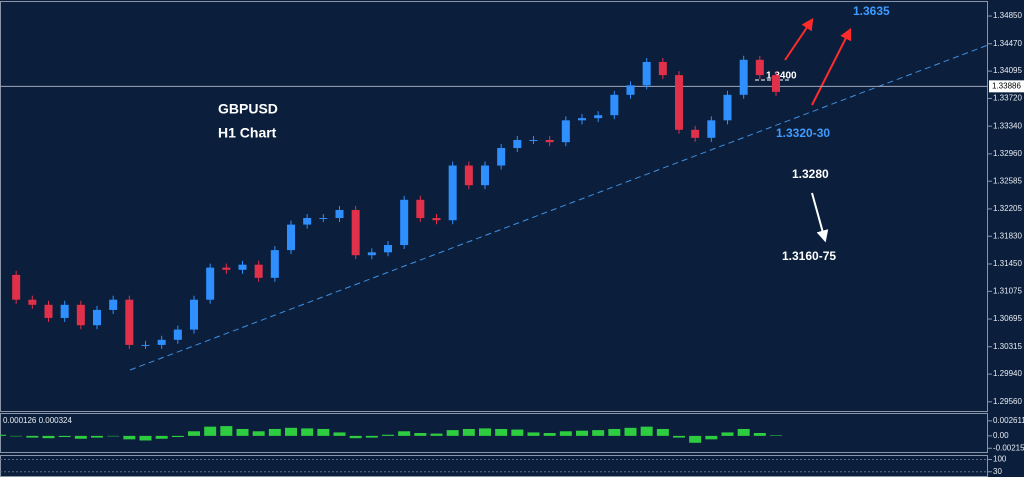 This screenshot has height=477, width=1024. What do you see at coordinates (820, 217) in the screenshot?
I see `arrow-down` at bounding box center [820, 217].